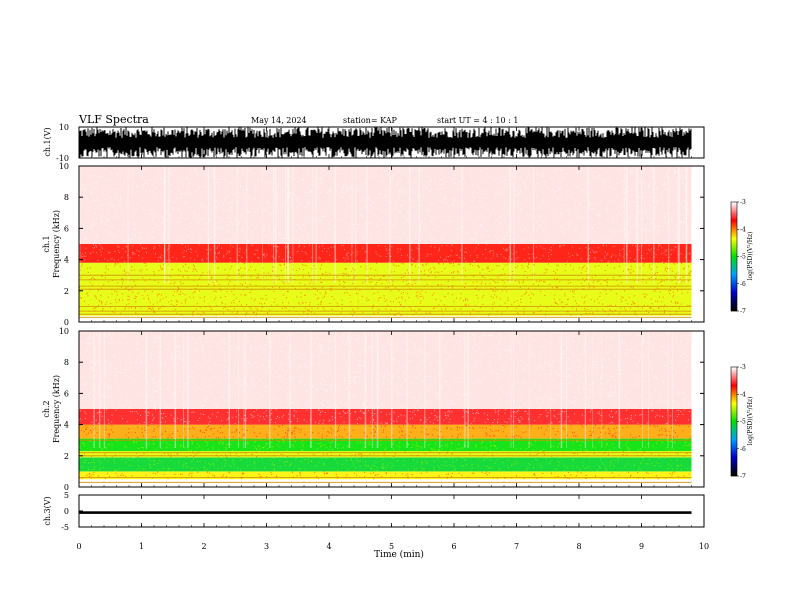  I want to click on x-tick-label: 8, so click(578, 546).